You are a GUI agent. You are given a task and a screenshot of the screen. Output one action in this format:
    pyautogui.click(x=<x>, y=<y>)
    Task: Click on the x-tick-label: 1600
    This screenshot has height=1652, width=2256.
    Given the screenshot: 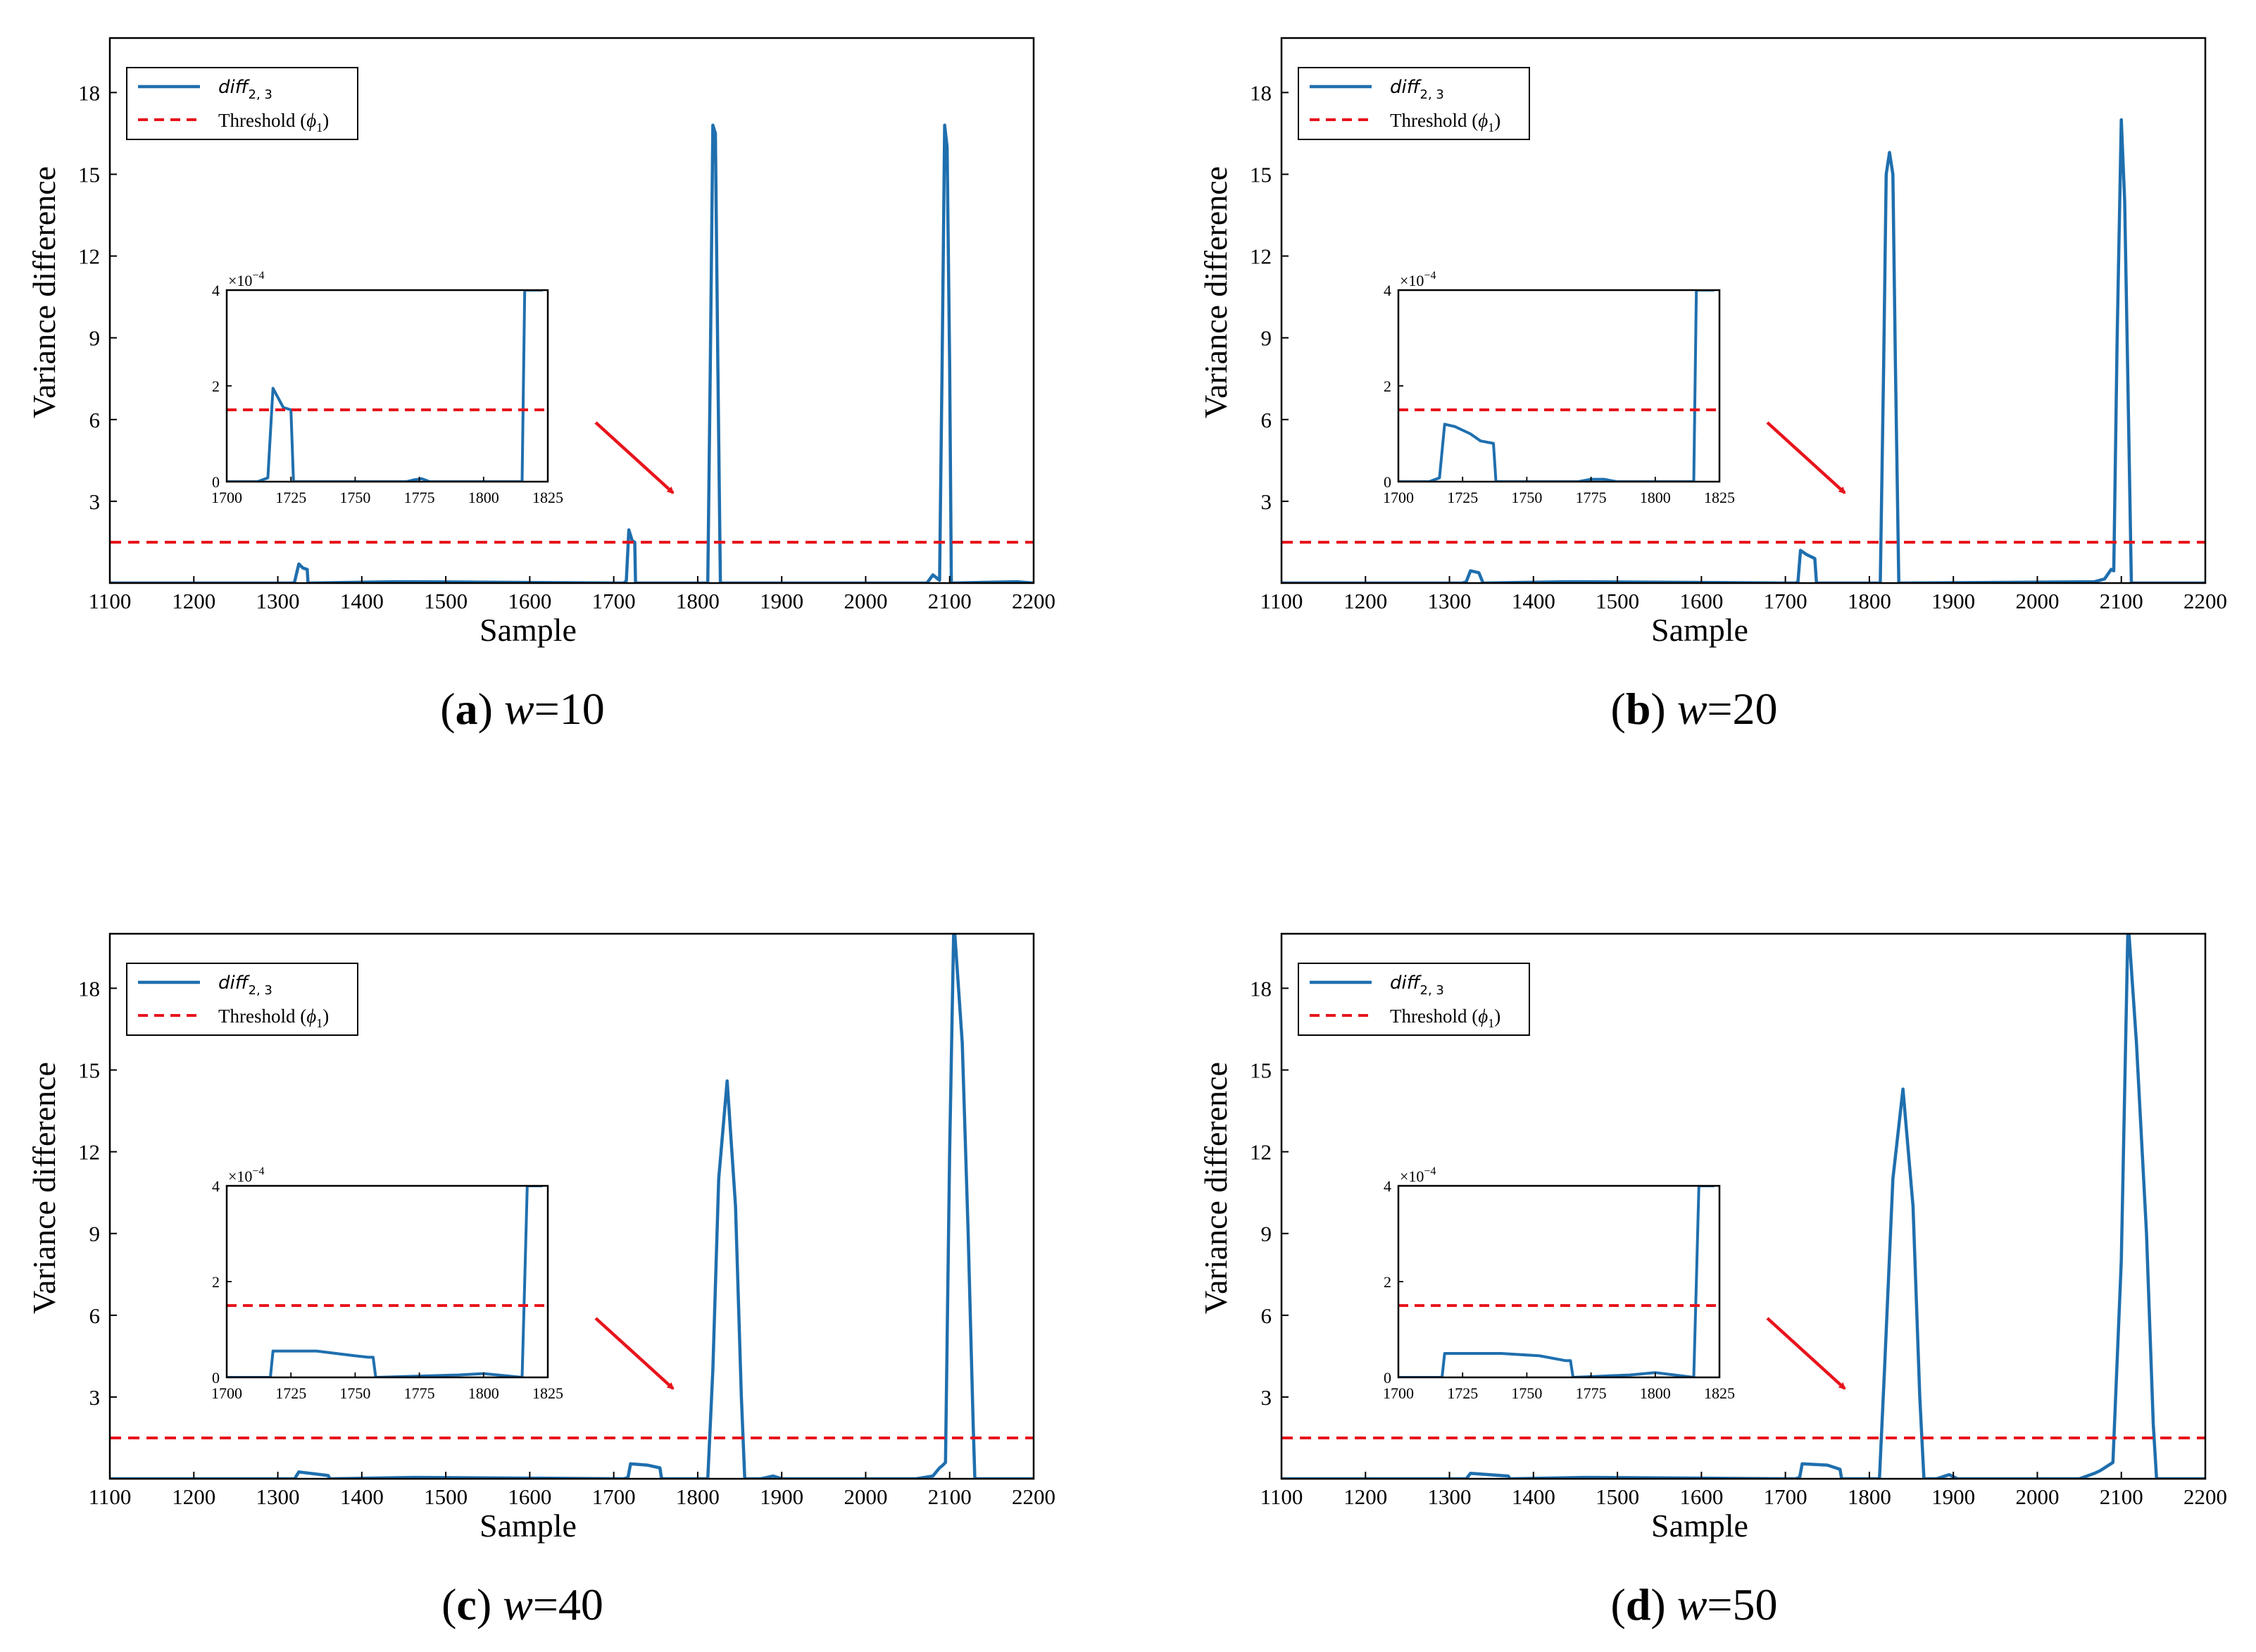 What is the action you would take?
    pyautogui.click(x=1701, y=601)
    